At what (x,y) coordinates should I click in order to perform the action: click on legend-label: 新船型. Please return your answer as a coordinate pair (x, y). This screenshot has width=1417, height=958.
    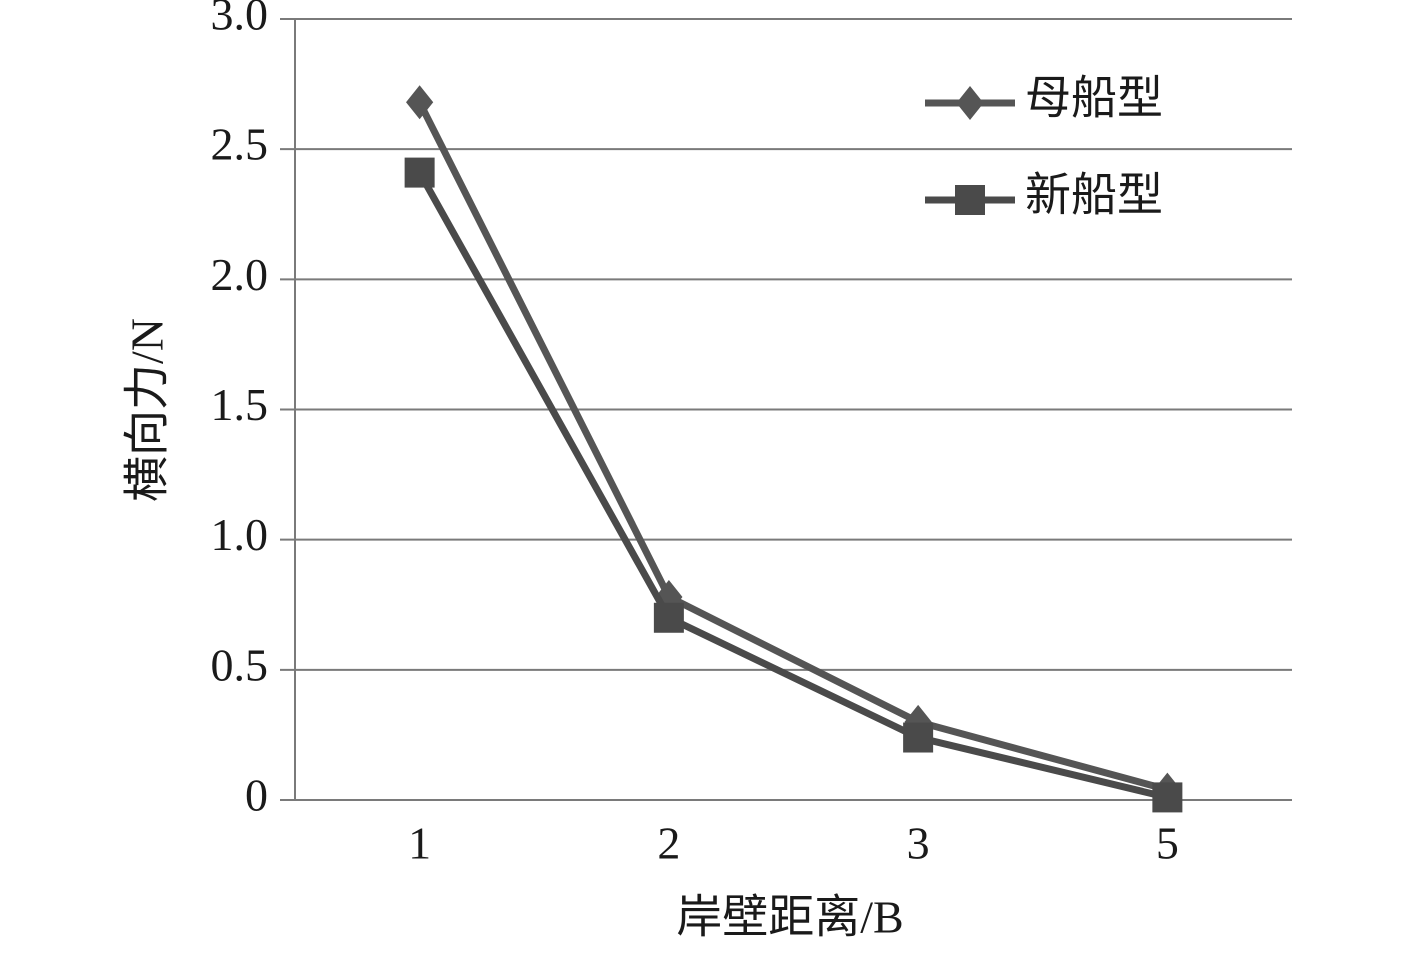
    Looking at the image, I should click on (1094, 195).